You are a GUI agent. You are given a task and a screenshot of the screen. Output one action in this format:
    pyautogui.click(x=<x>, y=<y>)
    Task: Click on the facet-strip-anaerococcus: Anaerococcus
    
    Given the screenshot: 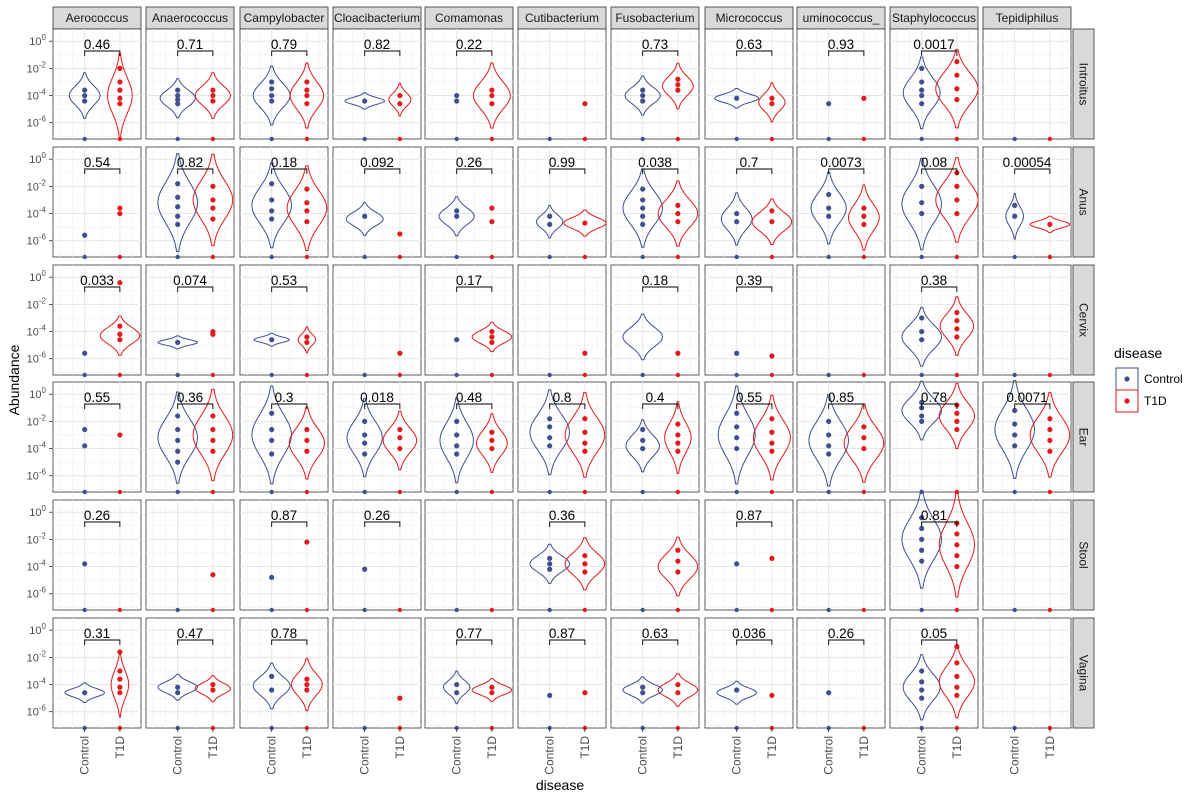 What is the action you would take?
    pyautogui.click(x=190, y=18)
    